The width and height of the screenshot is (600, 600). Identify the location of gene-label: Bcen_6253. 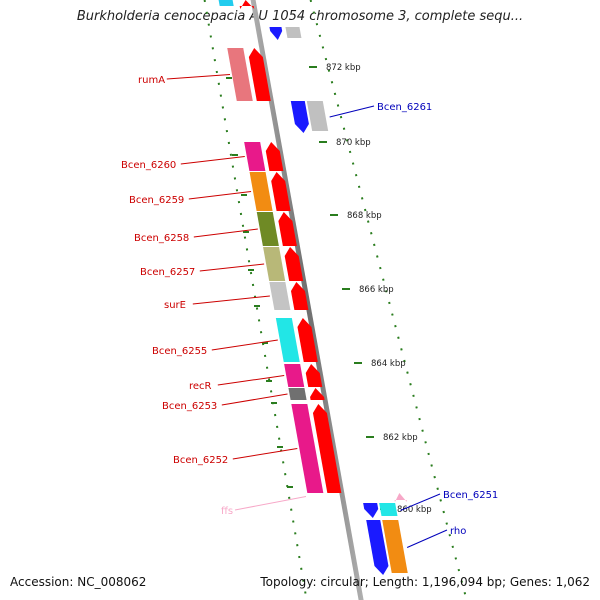
(189, 406).